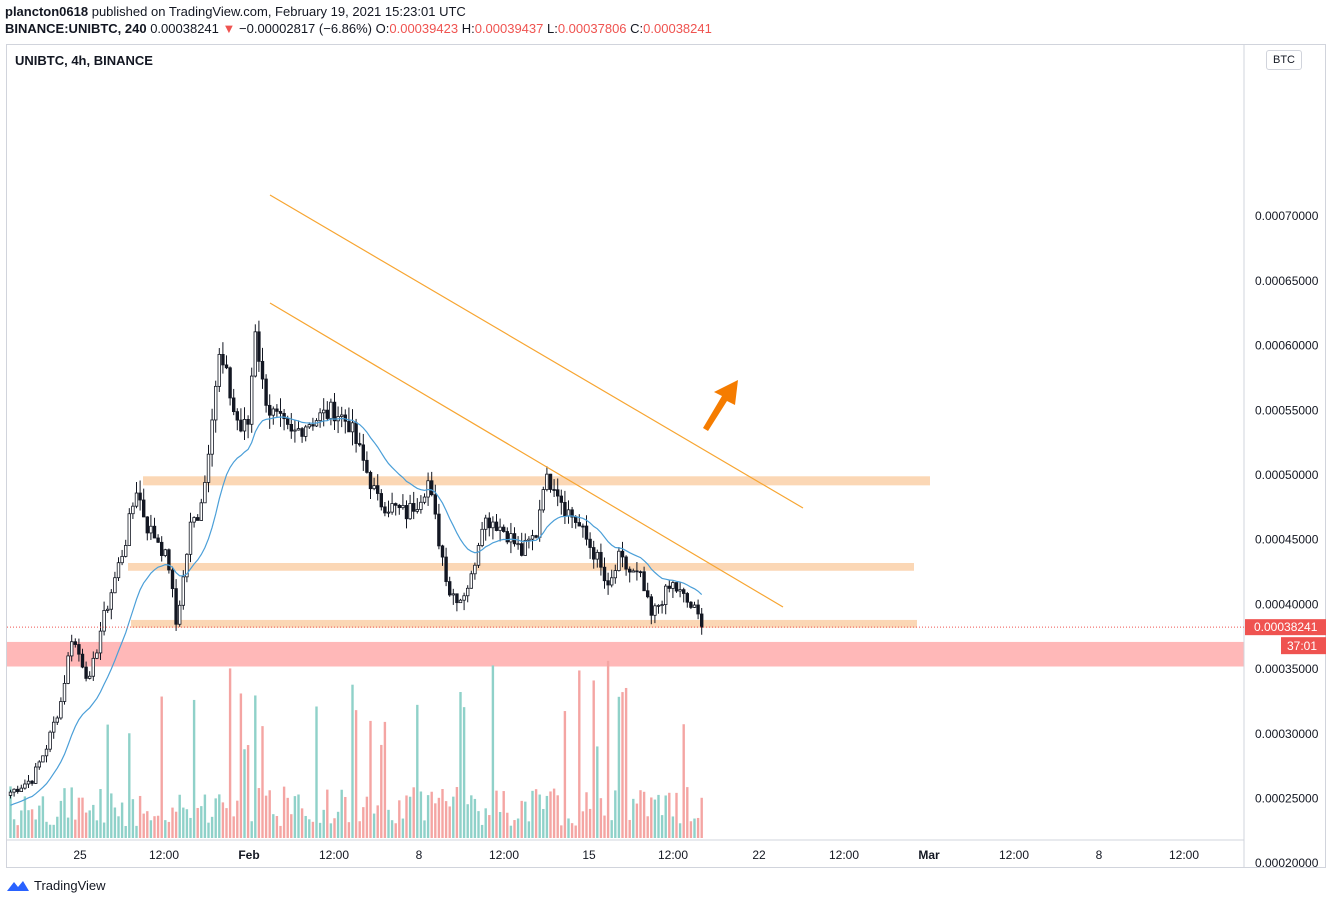 The image size is (1332, 905). I want to click on symbol-interval: BINANCE:UNIBTC, 240, so click(76, 28).